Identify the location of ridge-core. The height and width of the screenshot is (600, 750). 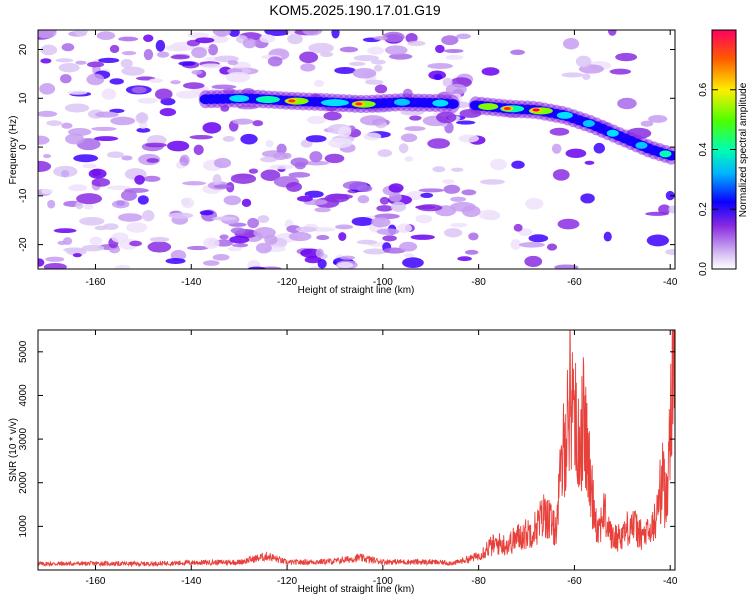
(452, 103).